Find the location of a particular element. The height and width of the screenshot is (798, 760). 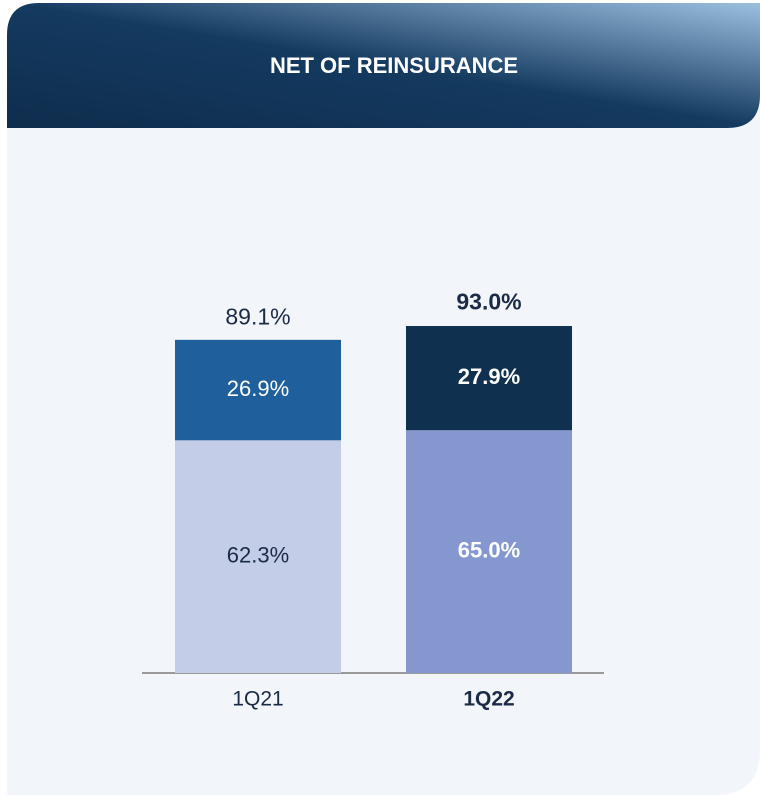

total-label: 89.1% is located at coordinates (257, 316).